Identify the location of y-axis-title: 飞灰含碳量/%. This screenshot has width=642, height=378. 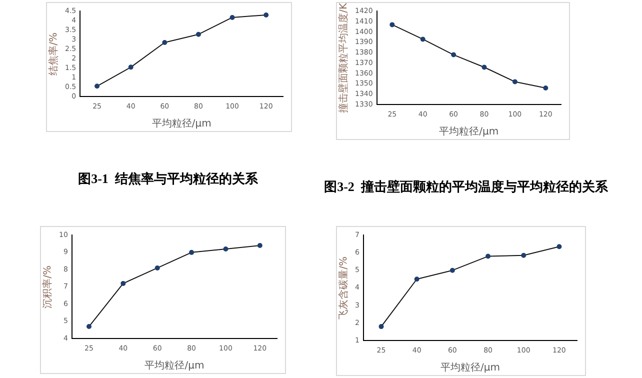
(344, 288).